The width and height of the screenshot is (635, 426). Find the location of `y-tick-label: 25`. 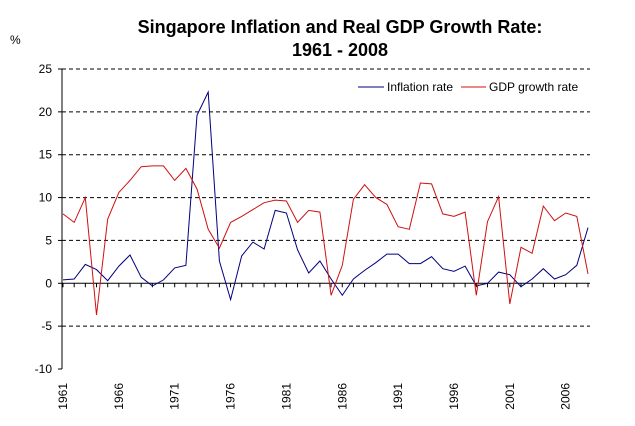

y-tick-label: 25 is located at coordinates (46, 69).